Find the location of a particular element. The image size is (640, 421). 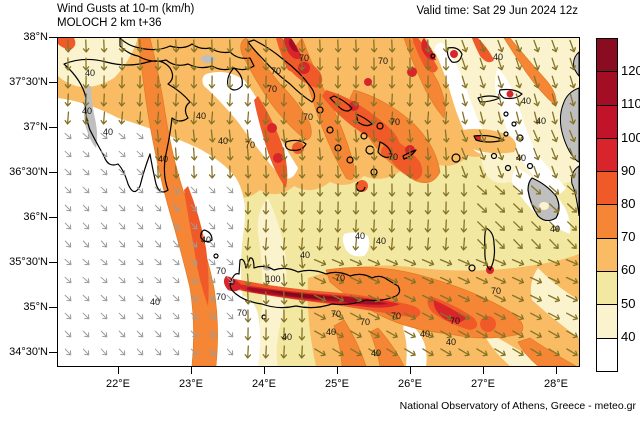

colorbar-tick-label: 60 is located at coordinates (628, 270).